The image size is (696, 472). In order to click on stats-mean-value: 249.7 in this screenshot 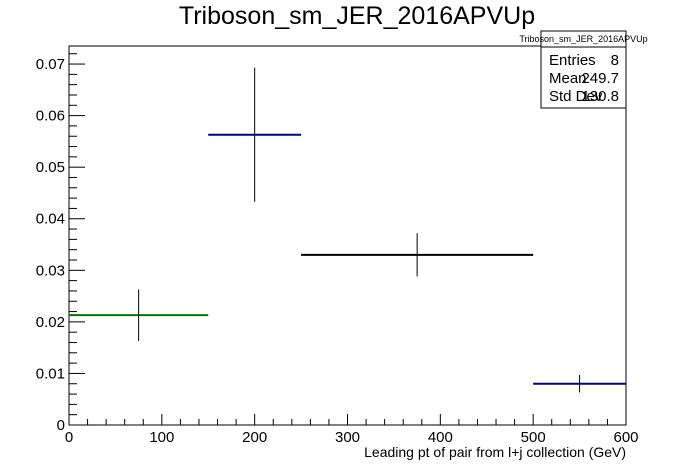, I will do `click(600, 78)`.